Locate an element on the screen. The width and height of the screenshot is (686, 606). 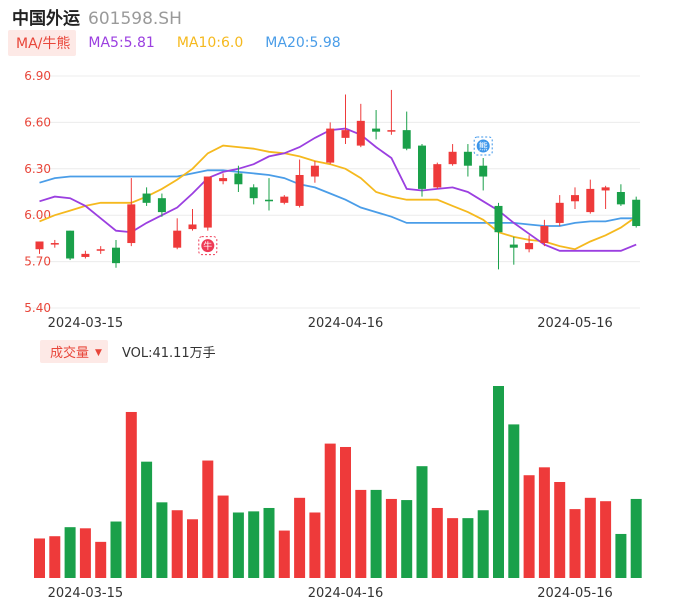
ma20-legend: MA20:5.98 is located at coordinates (303, 43).